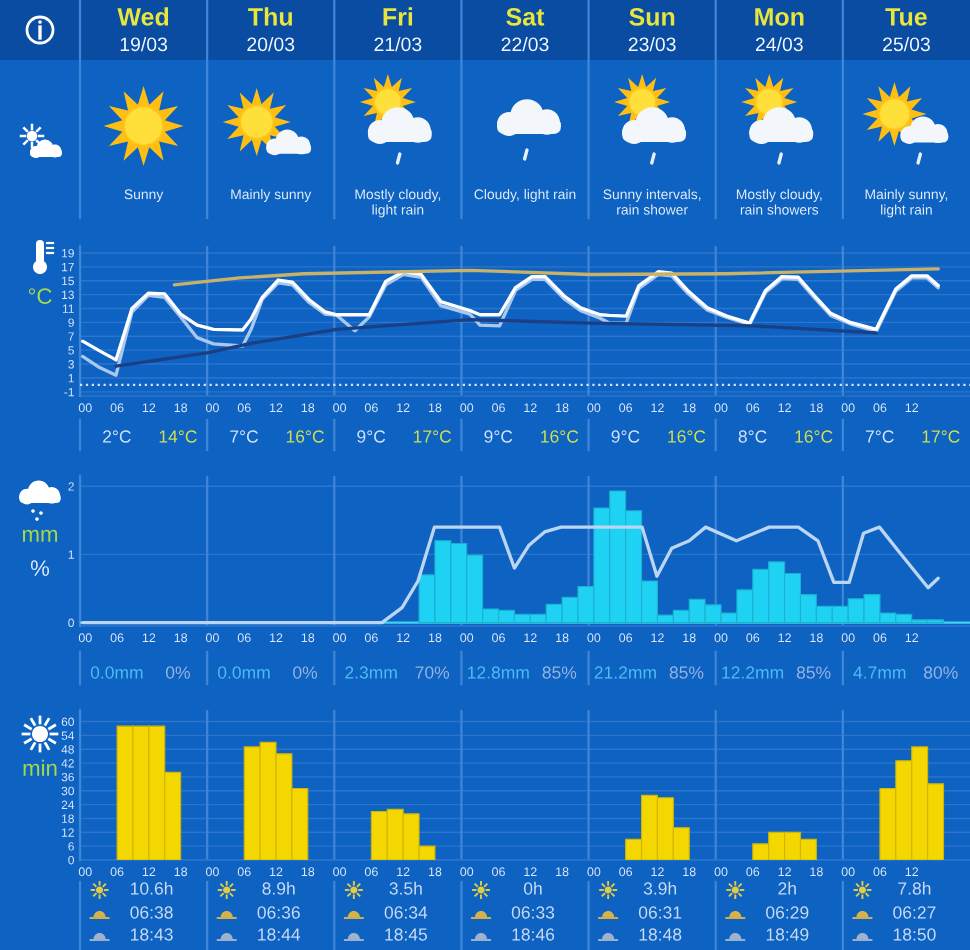 The image size is (970, 950). What do you see at coordinates (40, 535) in the screenshot?
I see `y-axis-title: mm` at bounding box center [40, 535].